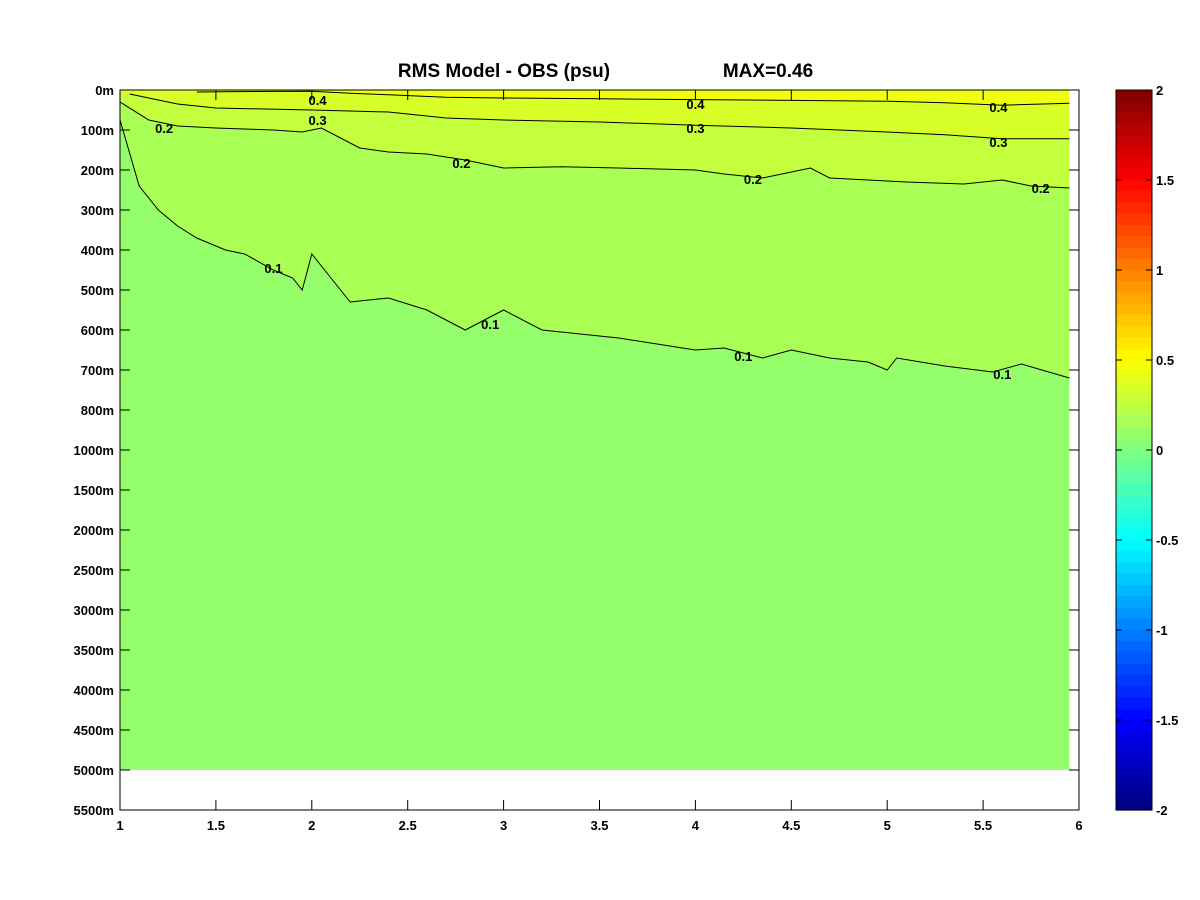 The image size is (1200, 900). What do you see at coordinates (94, 810) in the screenshot?
I see `y-tick-label: 5500m` at bounding box center [94, 810].